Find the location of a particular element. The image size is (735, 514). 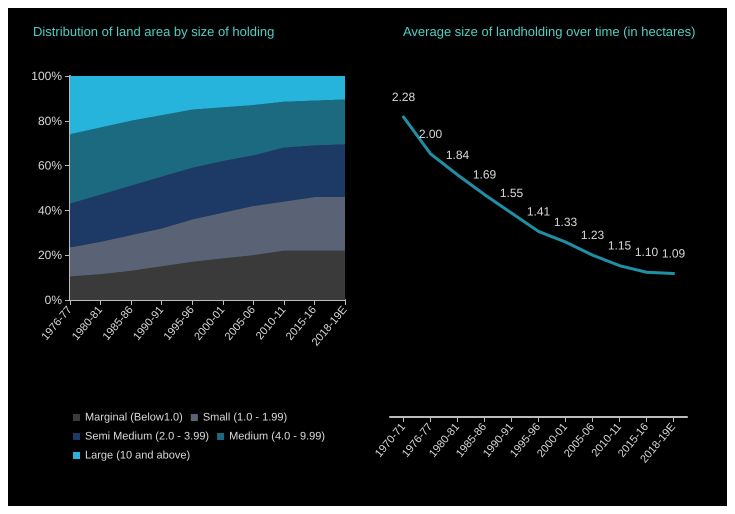

chart-title: Distribution of land area by size of holding is located at coordinates (153, 31).